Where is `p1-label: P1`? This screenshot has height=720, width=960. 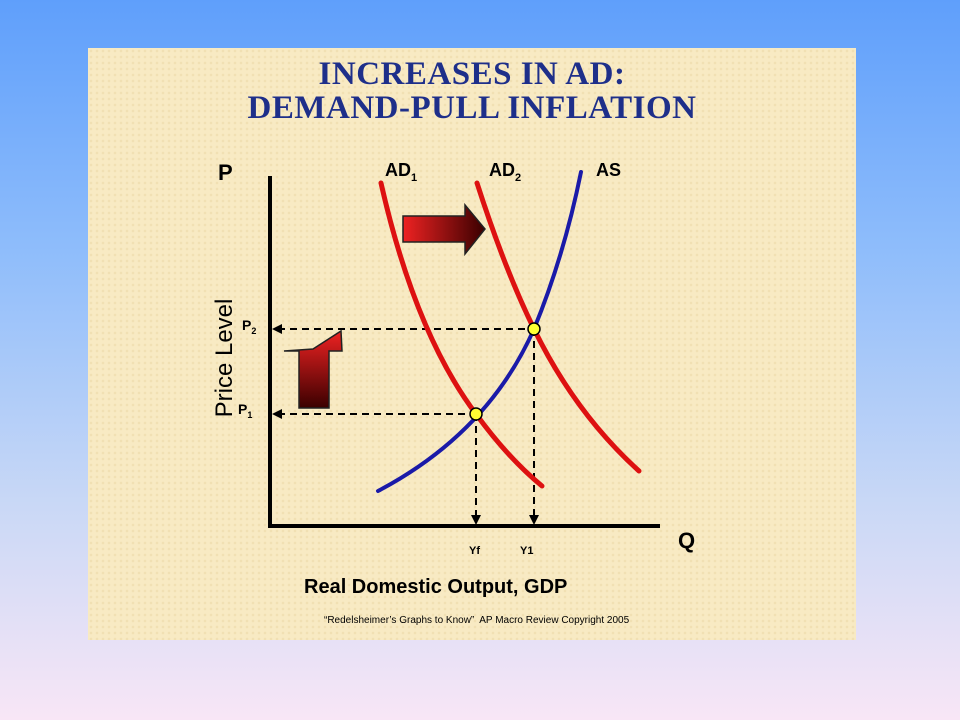 p1-label: P1 is located at coordinates (245, 410).